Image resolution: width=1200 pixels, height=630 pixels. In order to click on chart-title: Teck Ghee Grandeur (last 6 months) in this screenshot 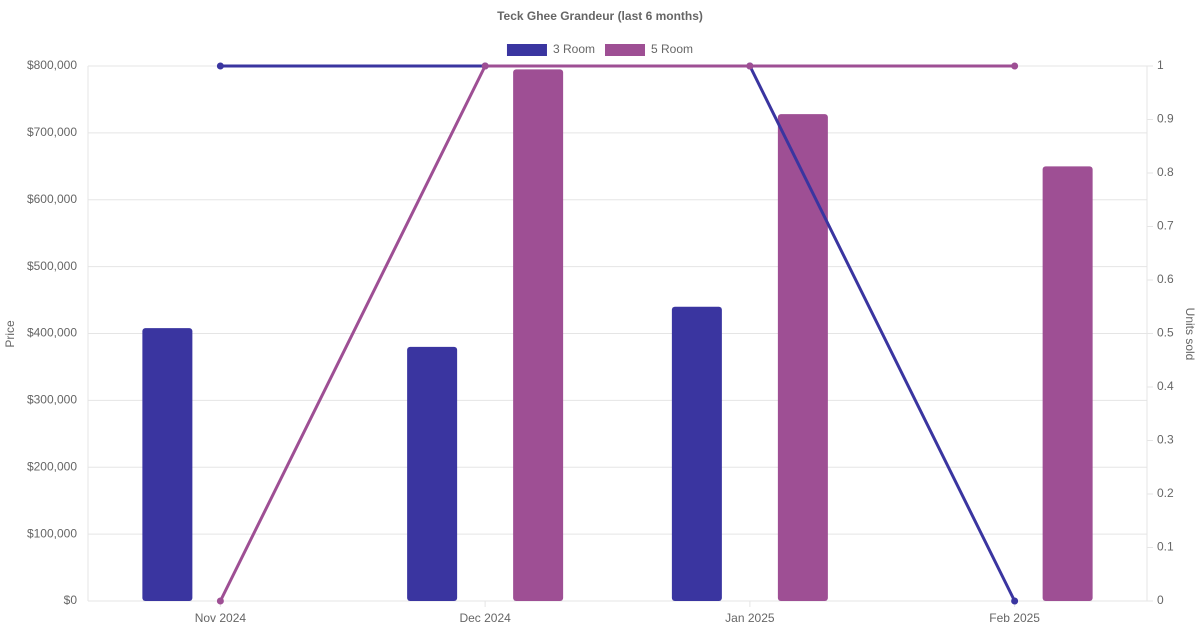, I will do `click(600, 16)`.